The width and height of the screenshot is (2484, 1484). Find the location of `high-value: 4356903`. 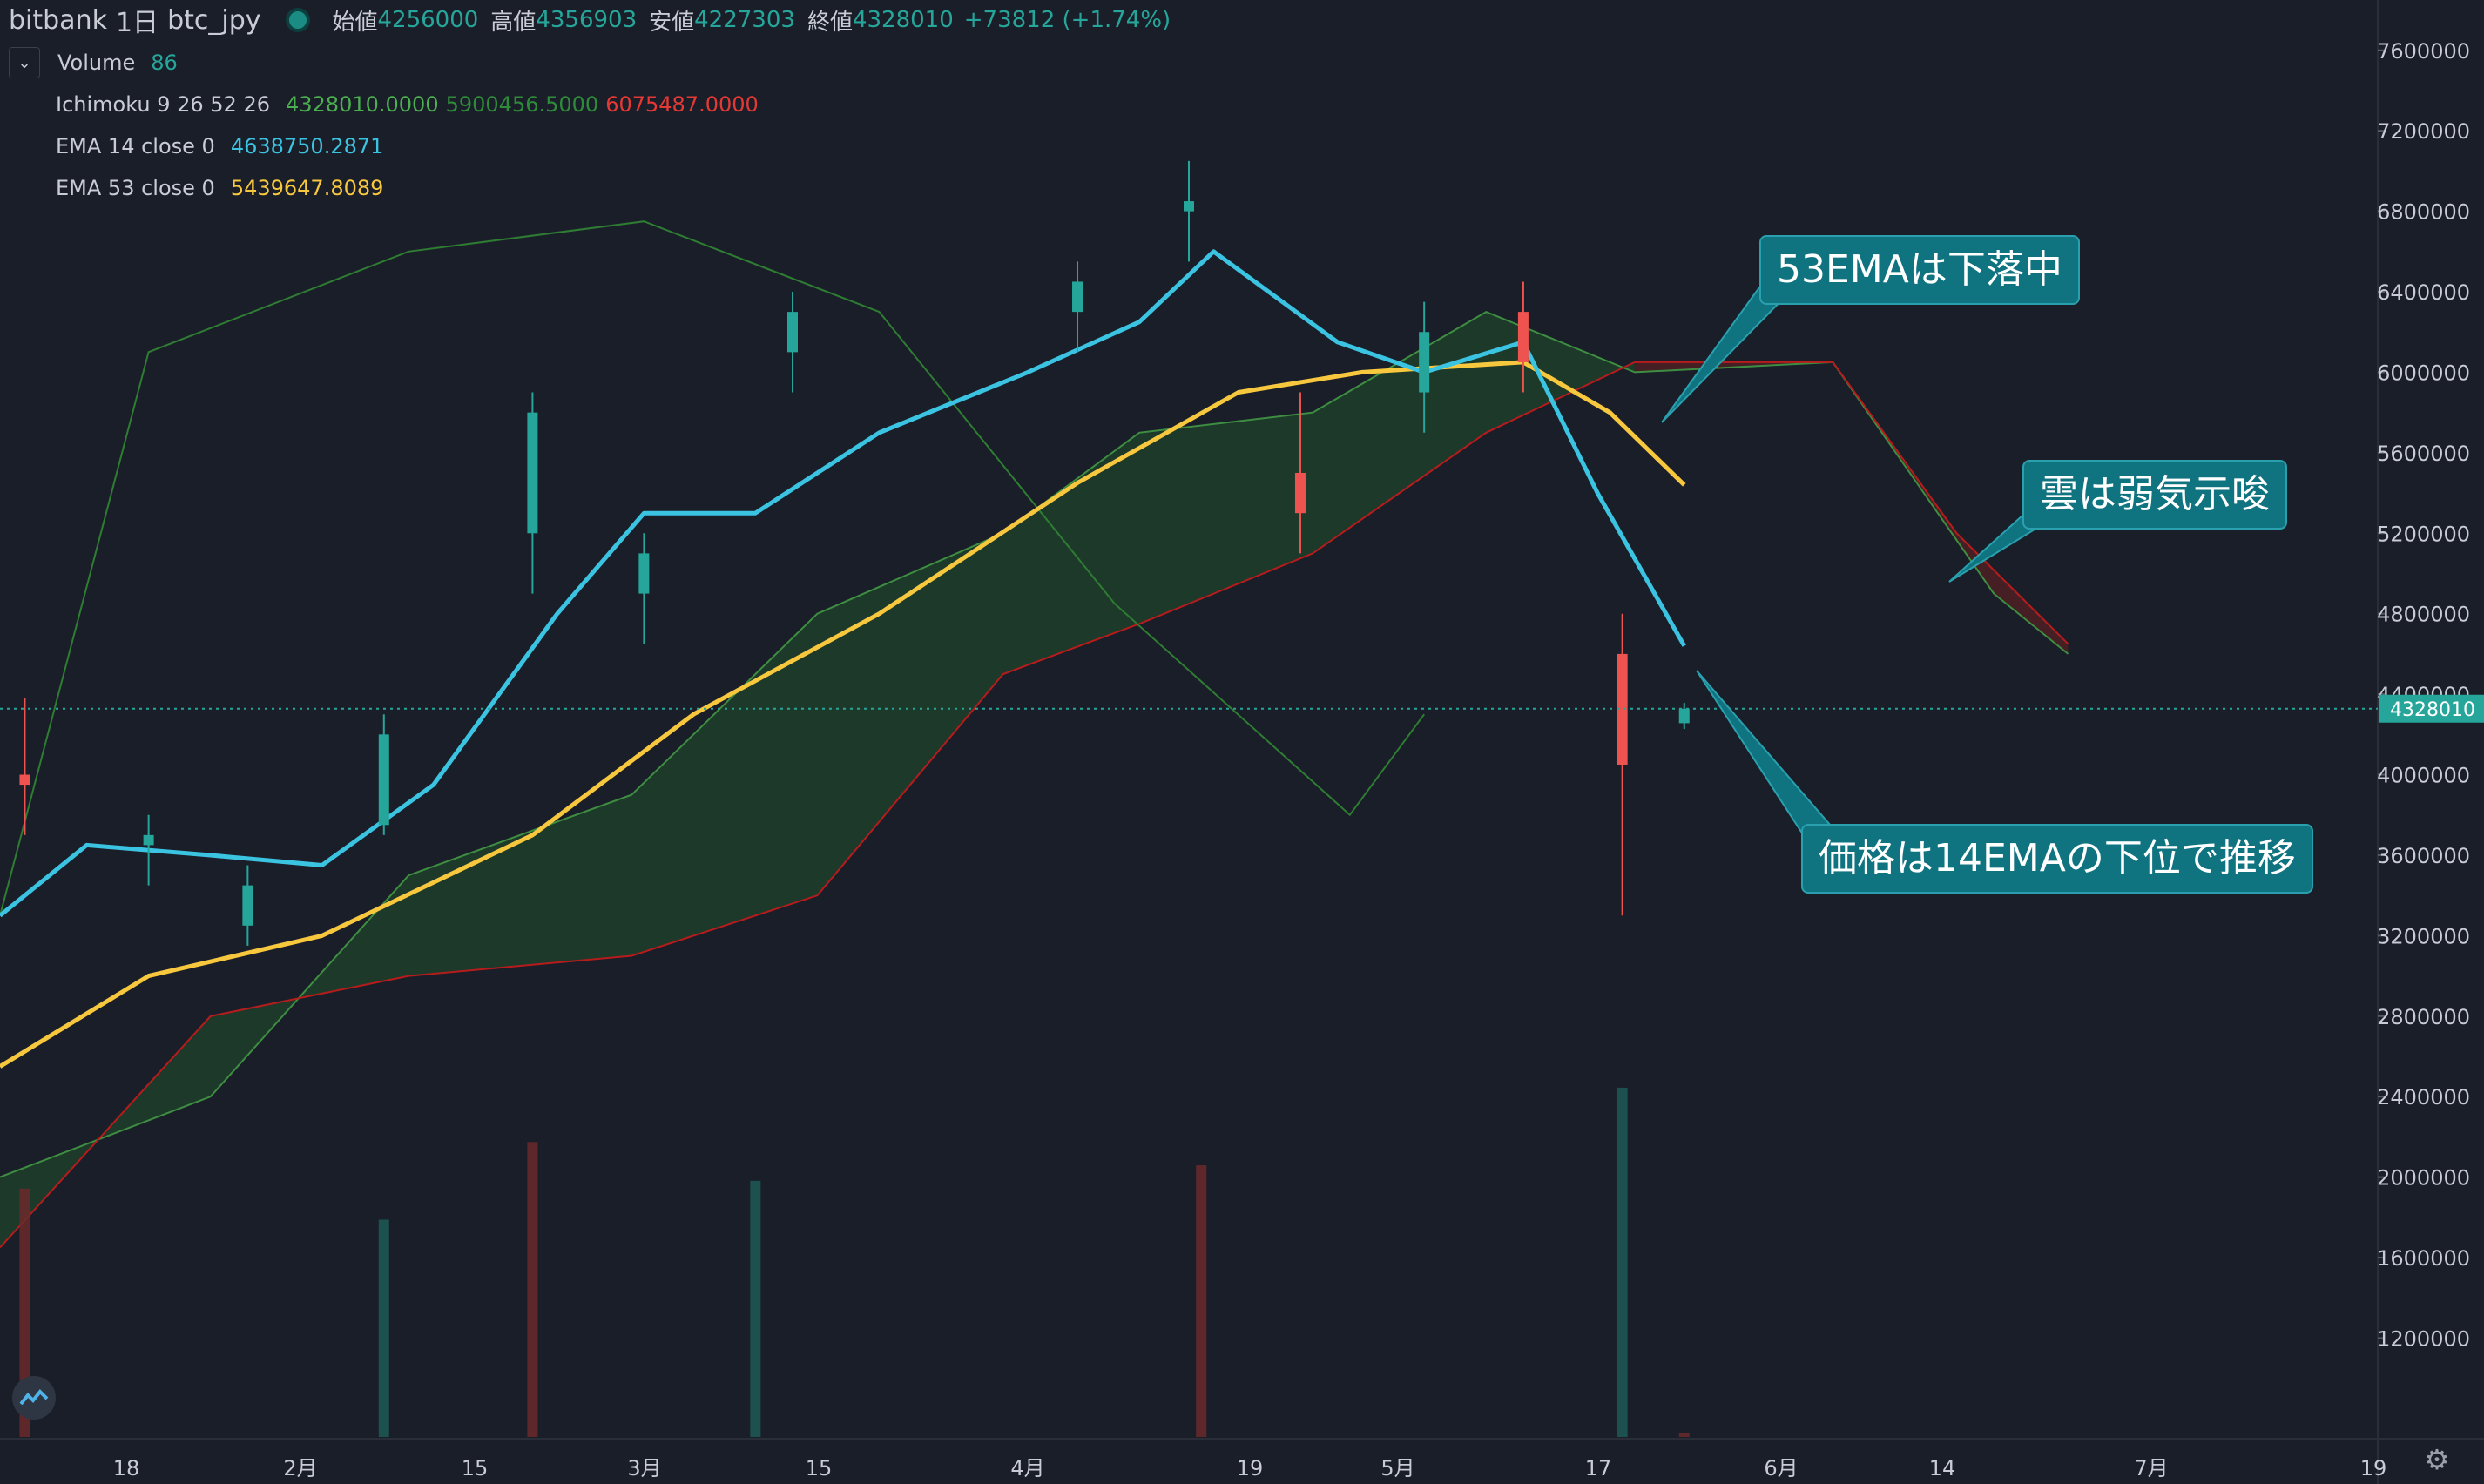

high-value: 4356903 is located at coordinates (587, 20).